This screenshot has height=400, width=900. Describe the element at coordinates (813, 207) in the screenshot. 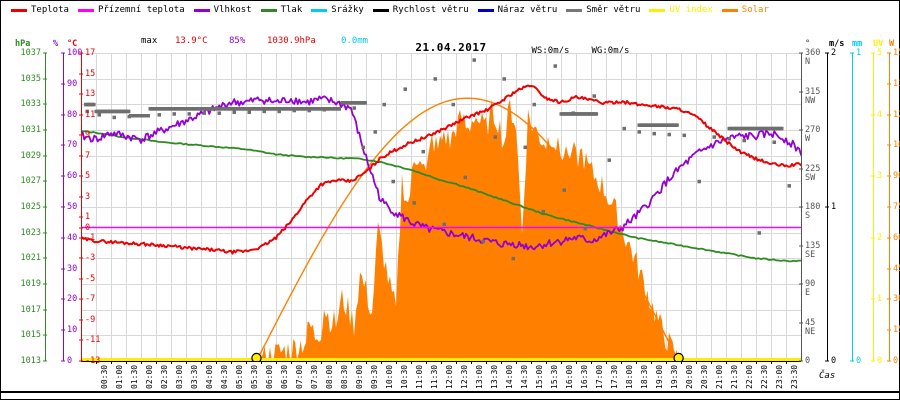

I see `direction-tick: 180` at that location.